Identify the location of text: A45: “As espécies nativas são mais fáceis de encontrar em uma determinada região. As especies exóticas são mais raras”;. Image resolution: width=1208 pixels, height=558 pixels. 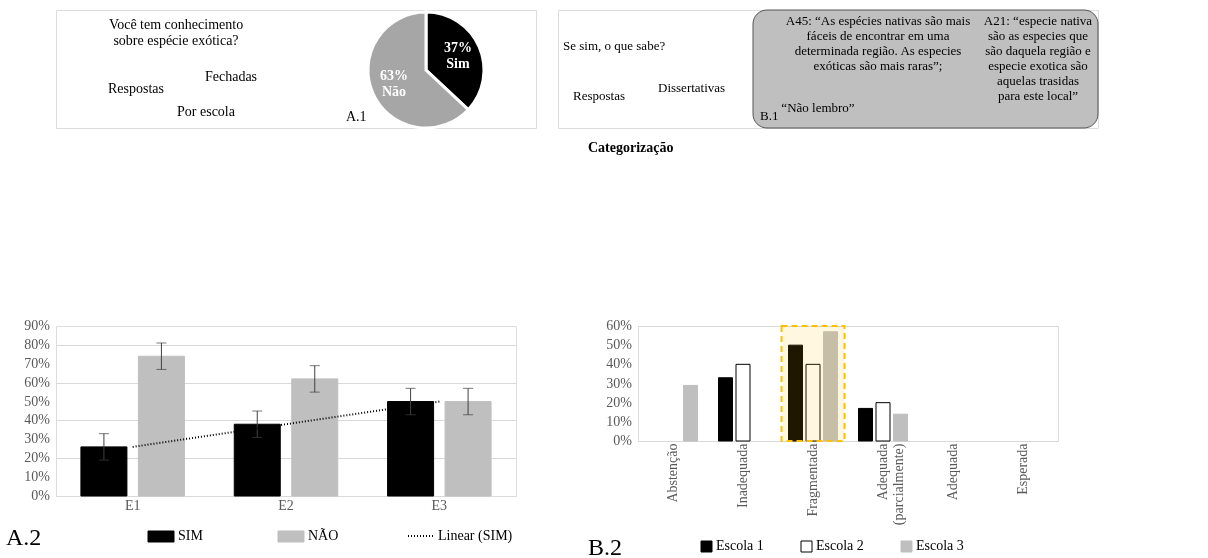
(878, 43).